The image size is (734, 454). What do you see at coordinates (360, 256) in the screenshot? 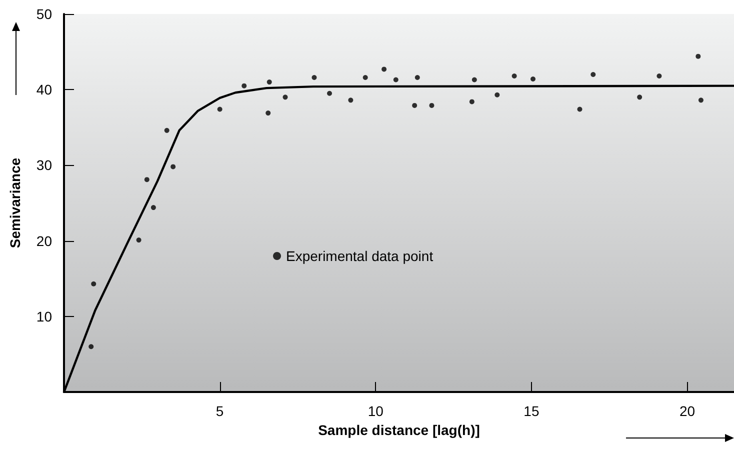
I see `legend-label: Experimental data point` at bounding box center [360, 256].